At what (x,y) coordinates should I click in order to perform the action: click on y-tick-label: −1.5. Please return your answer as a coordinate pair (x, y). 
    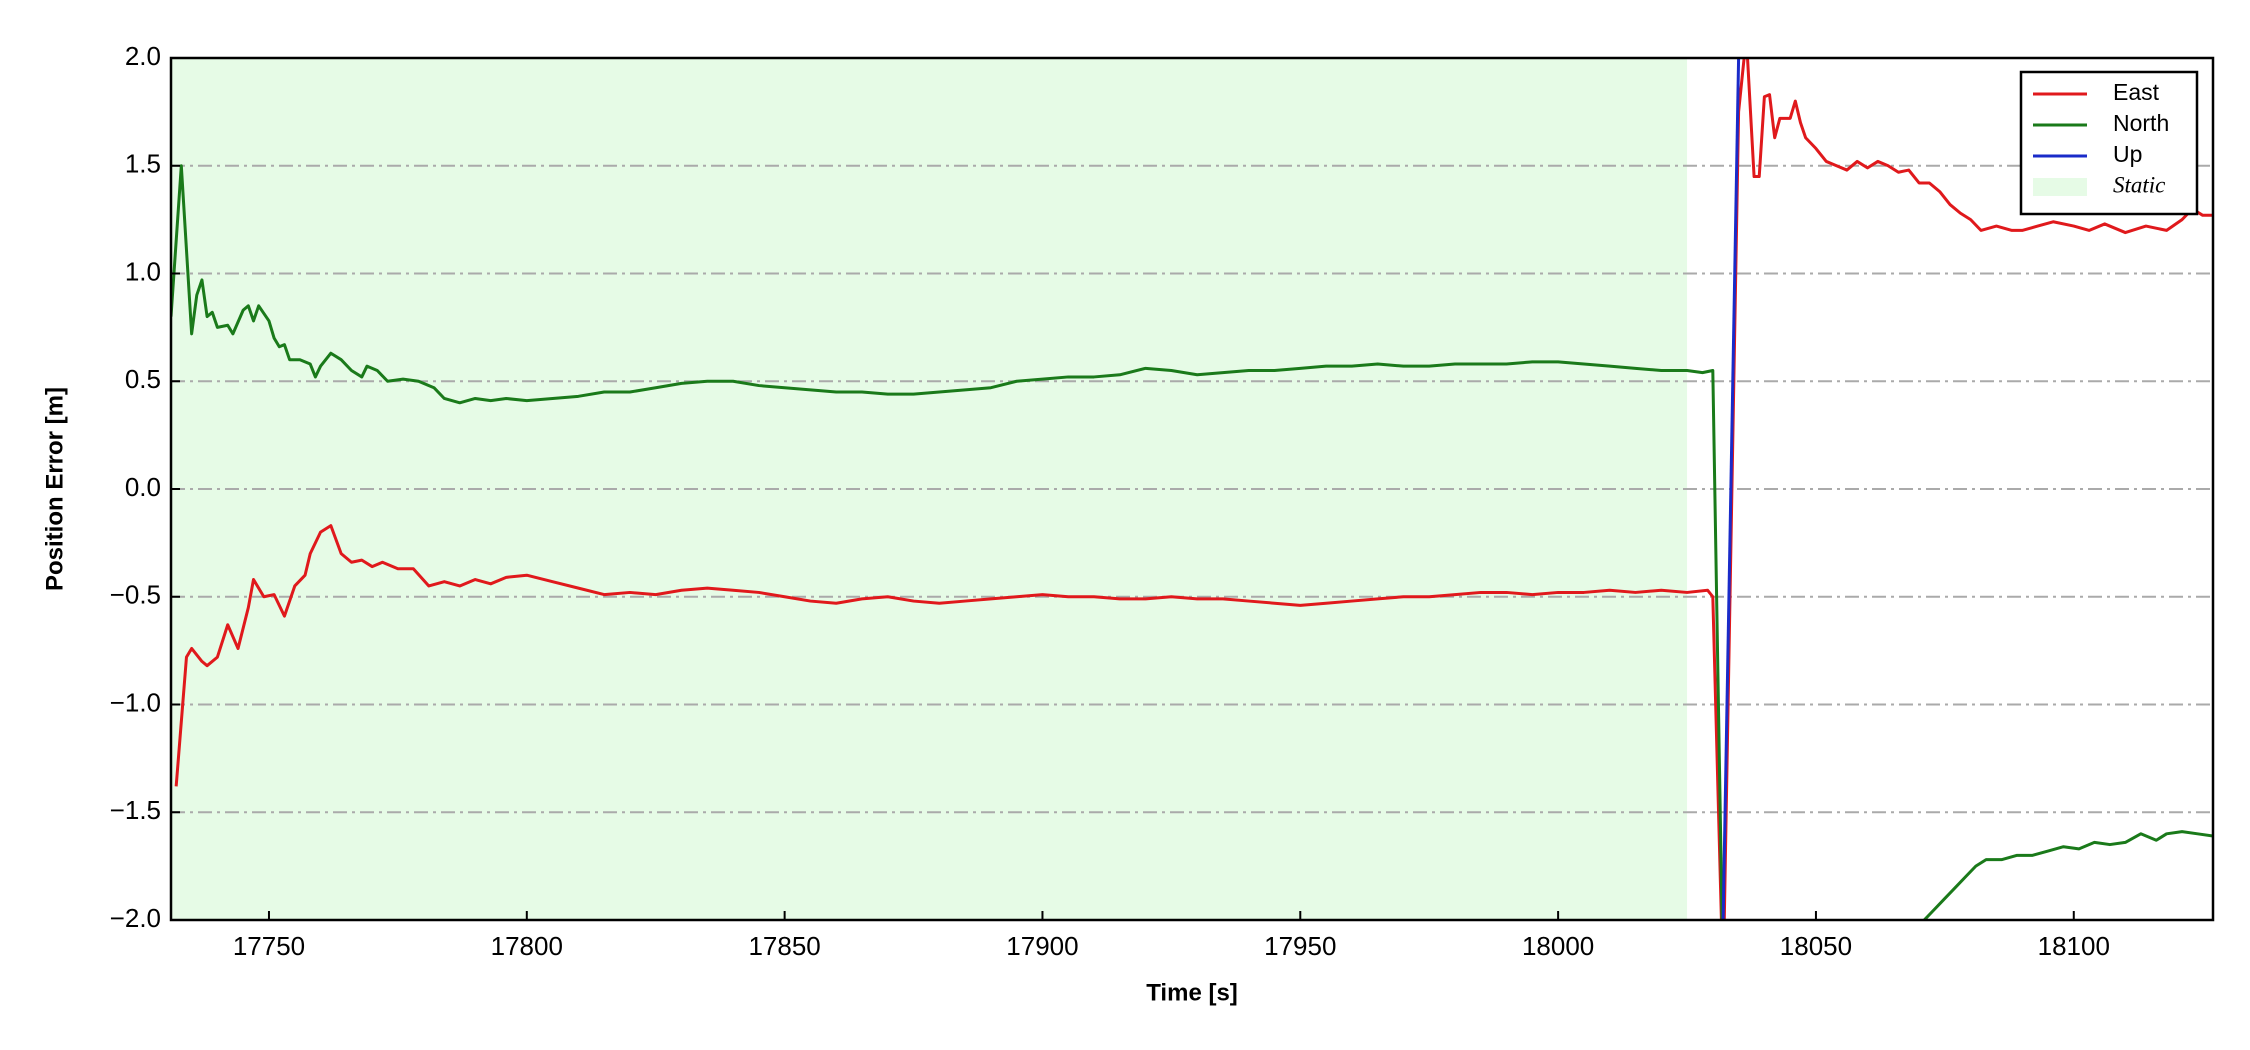
    Looking at the image, I should click on (135, 810).